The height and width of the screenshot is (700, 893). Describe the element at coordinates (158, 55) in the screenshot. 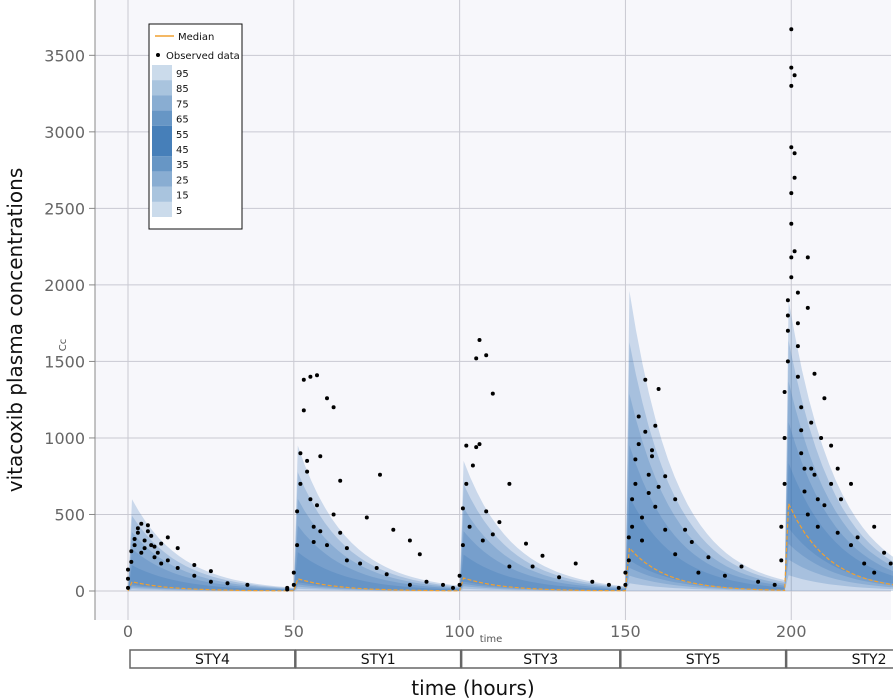

I see `legend-points-swatch` at that location.